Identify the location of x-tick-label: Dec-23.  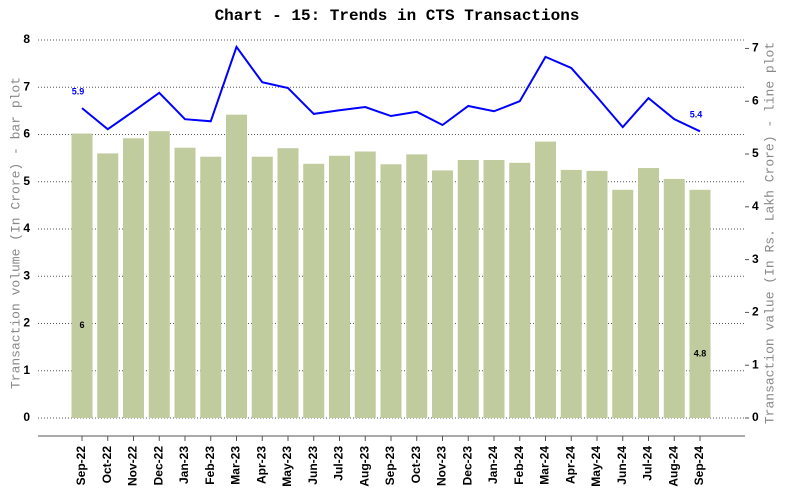
(467, 466).